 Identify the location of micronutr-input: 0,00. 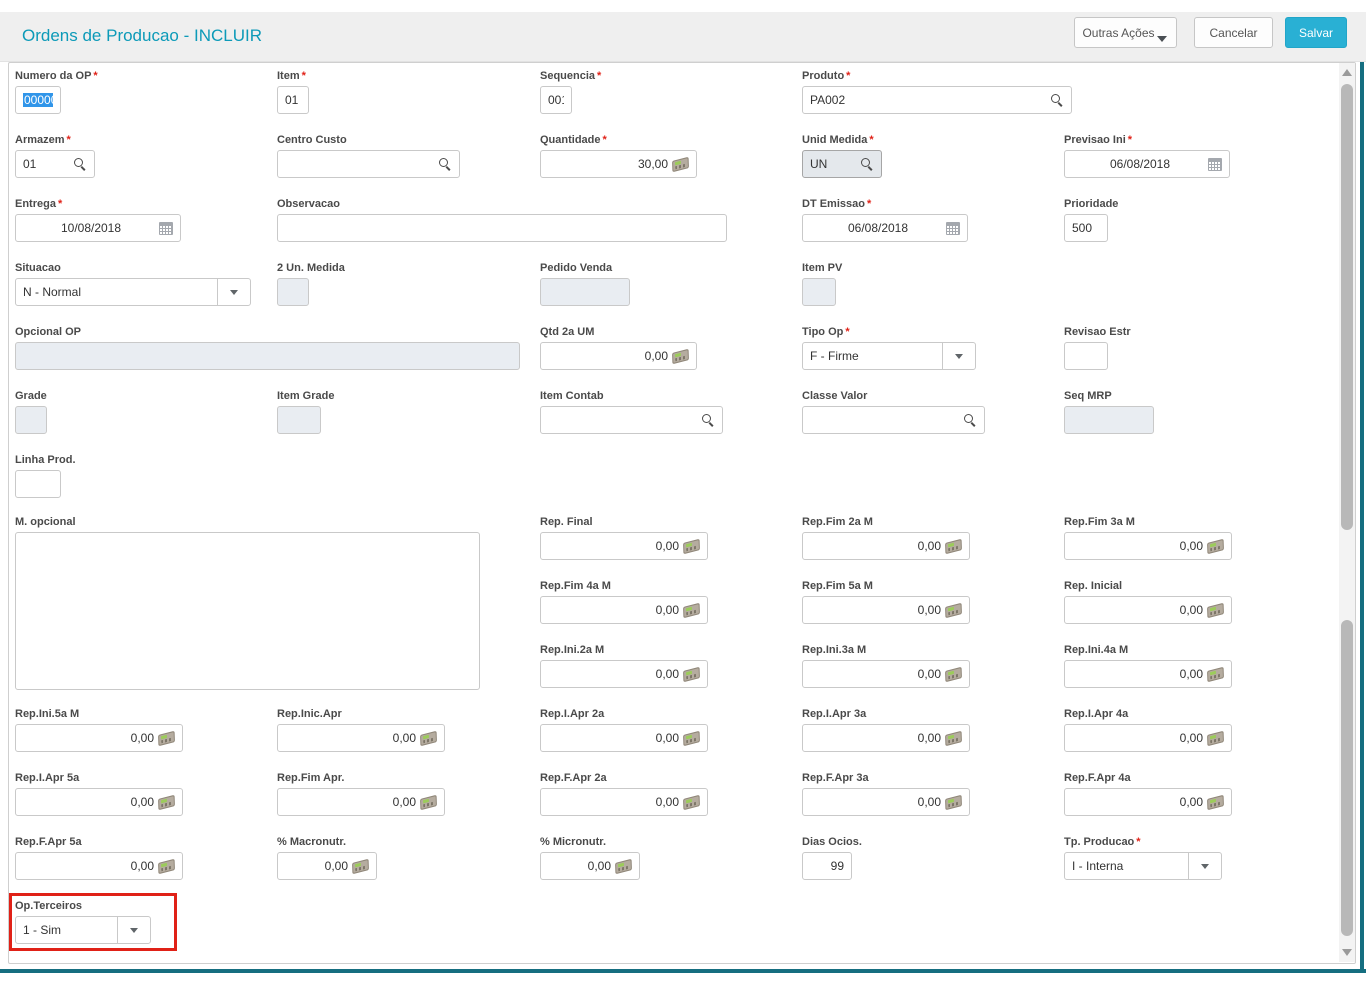
(590, 866).